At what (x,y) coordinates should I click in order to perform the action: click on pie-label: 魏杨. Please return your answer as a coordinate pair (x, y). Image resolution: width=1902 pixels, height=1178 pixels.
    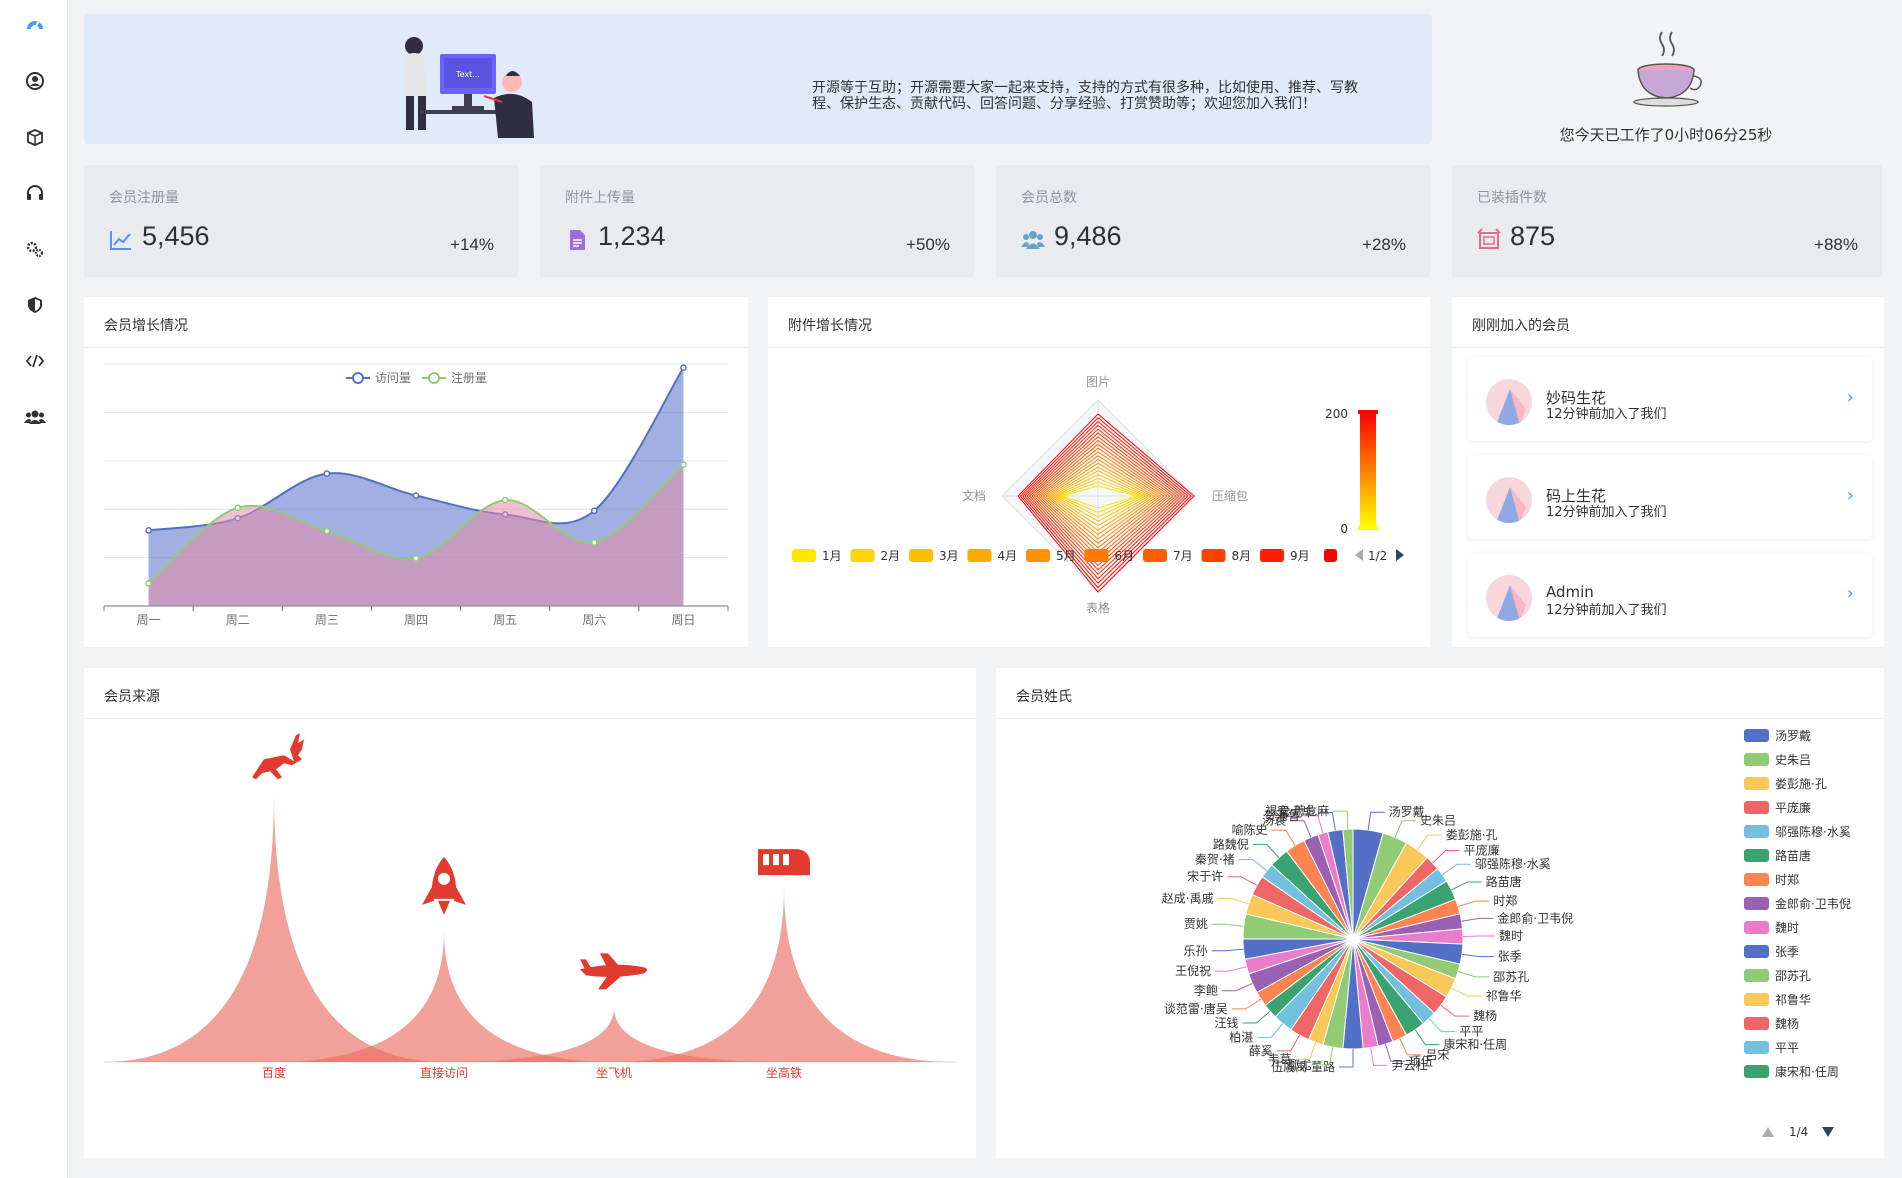
    Looking at the image, I should click on (1485, 1015).